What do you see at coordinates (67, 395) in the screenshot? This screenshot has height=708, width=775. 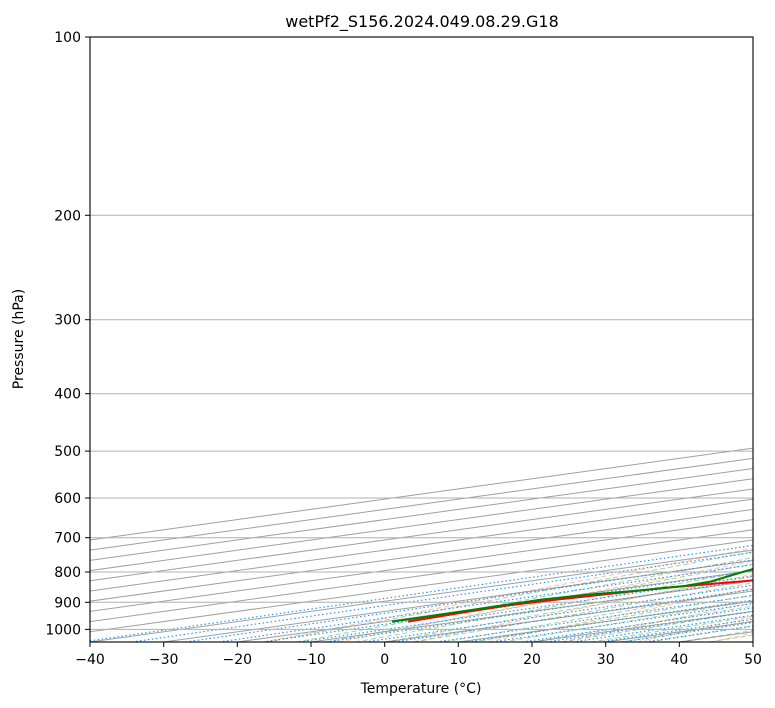 I see `y-tick-label: 400` at bounding box center [67, 395].